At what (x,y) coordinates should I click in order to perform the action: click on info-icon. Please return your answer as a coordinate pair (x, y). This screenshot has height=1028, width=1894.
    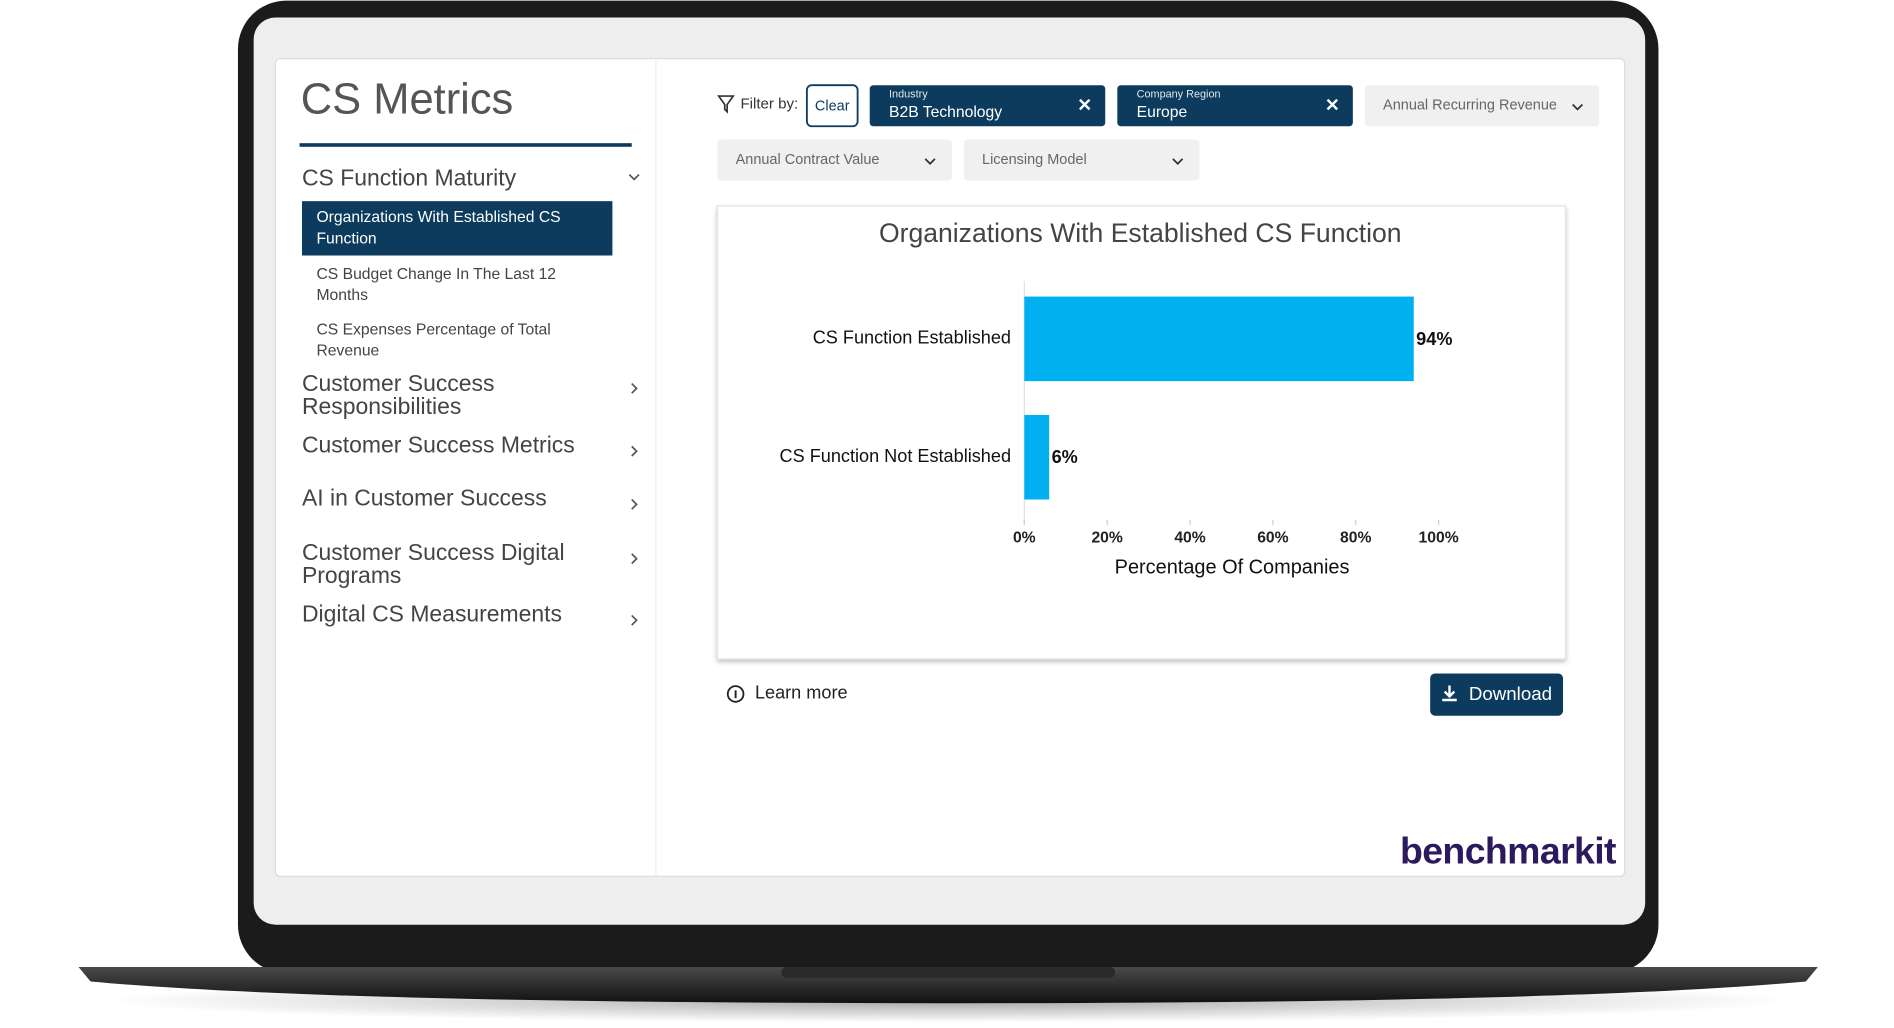
    Looking at the image, I should click on (735, 694).